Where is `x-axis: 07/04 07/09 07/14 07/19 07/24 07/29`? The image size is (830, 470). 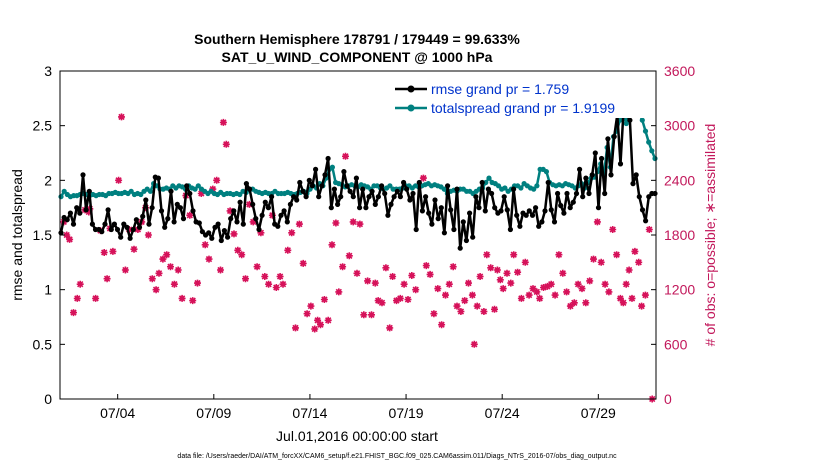
x-axis: 07/04 07/09 07/14 07/19 07/24 07/29 is located at coordinates (358, 407).